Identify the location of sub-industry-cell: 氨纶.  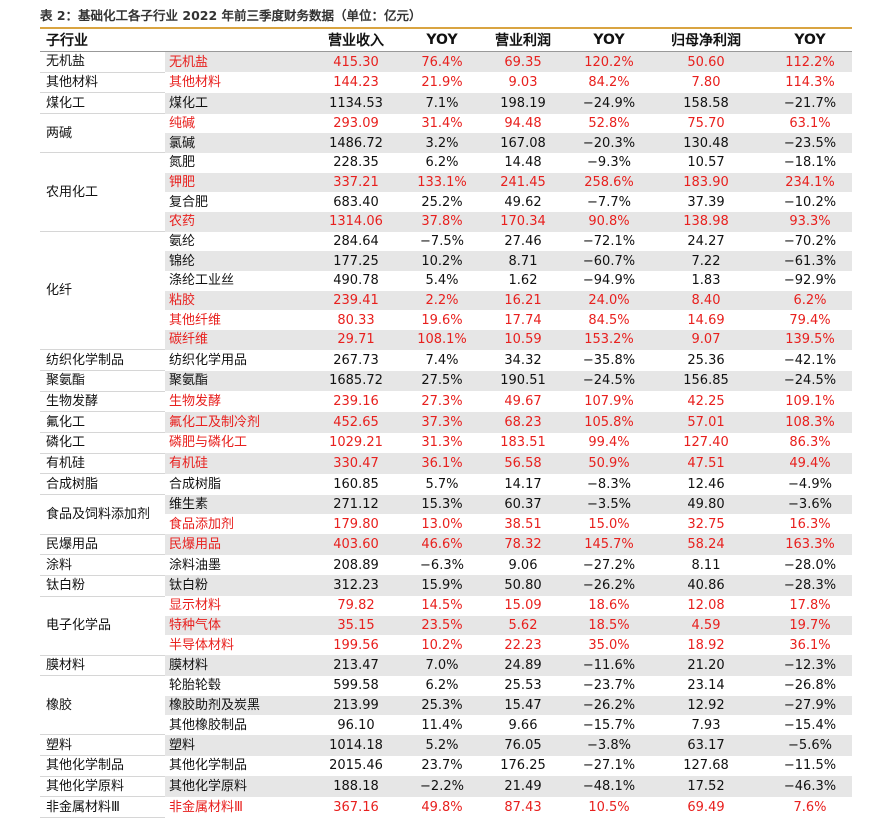
(182, 242).